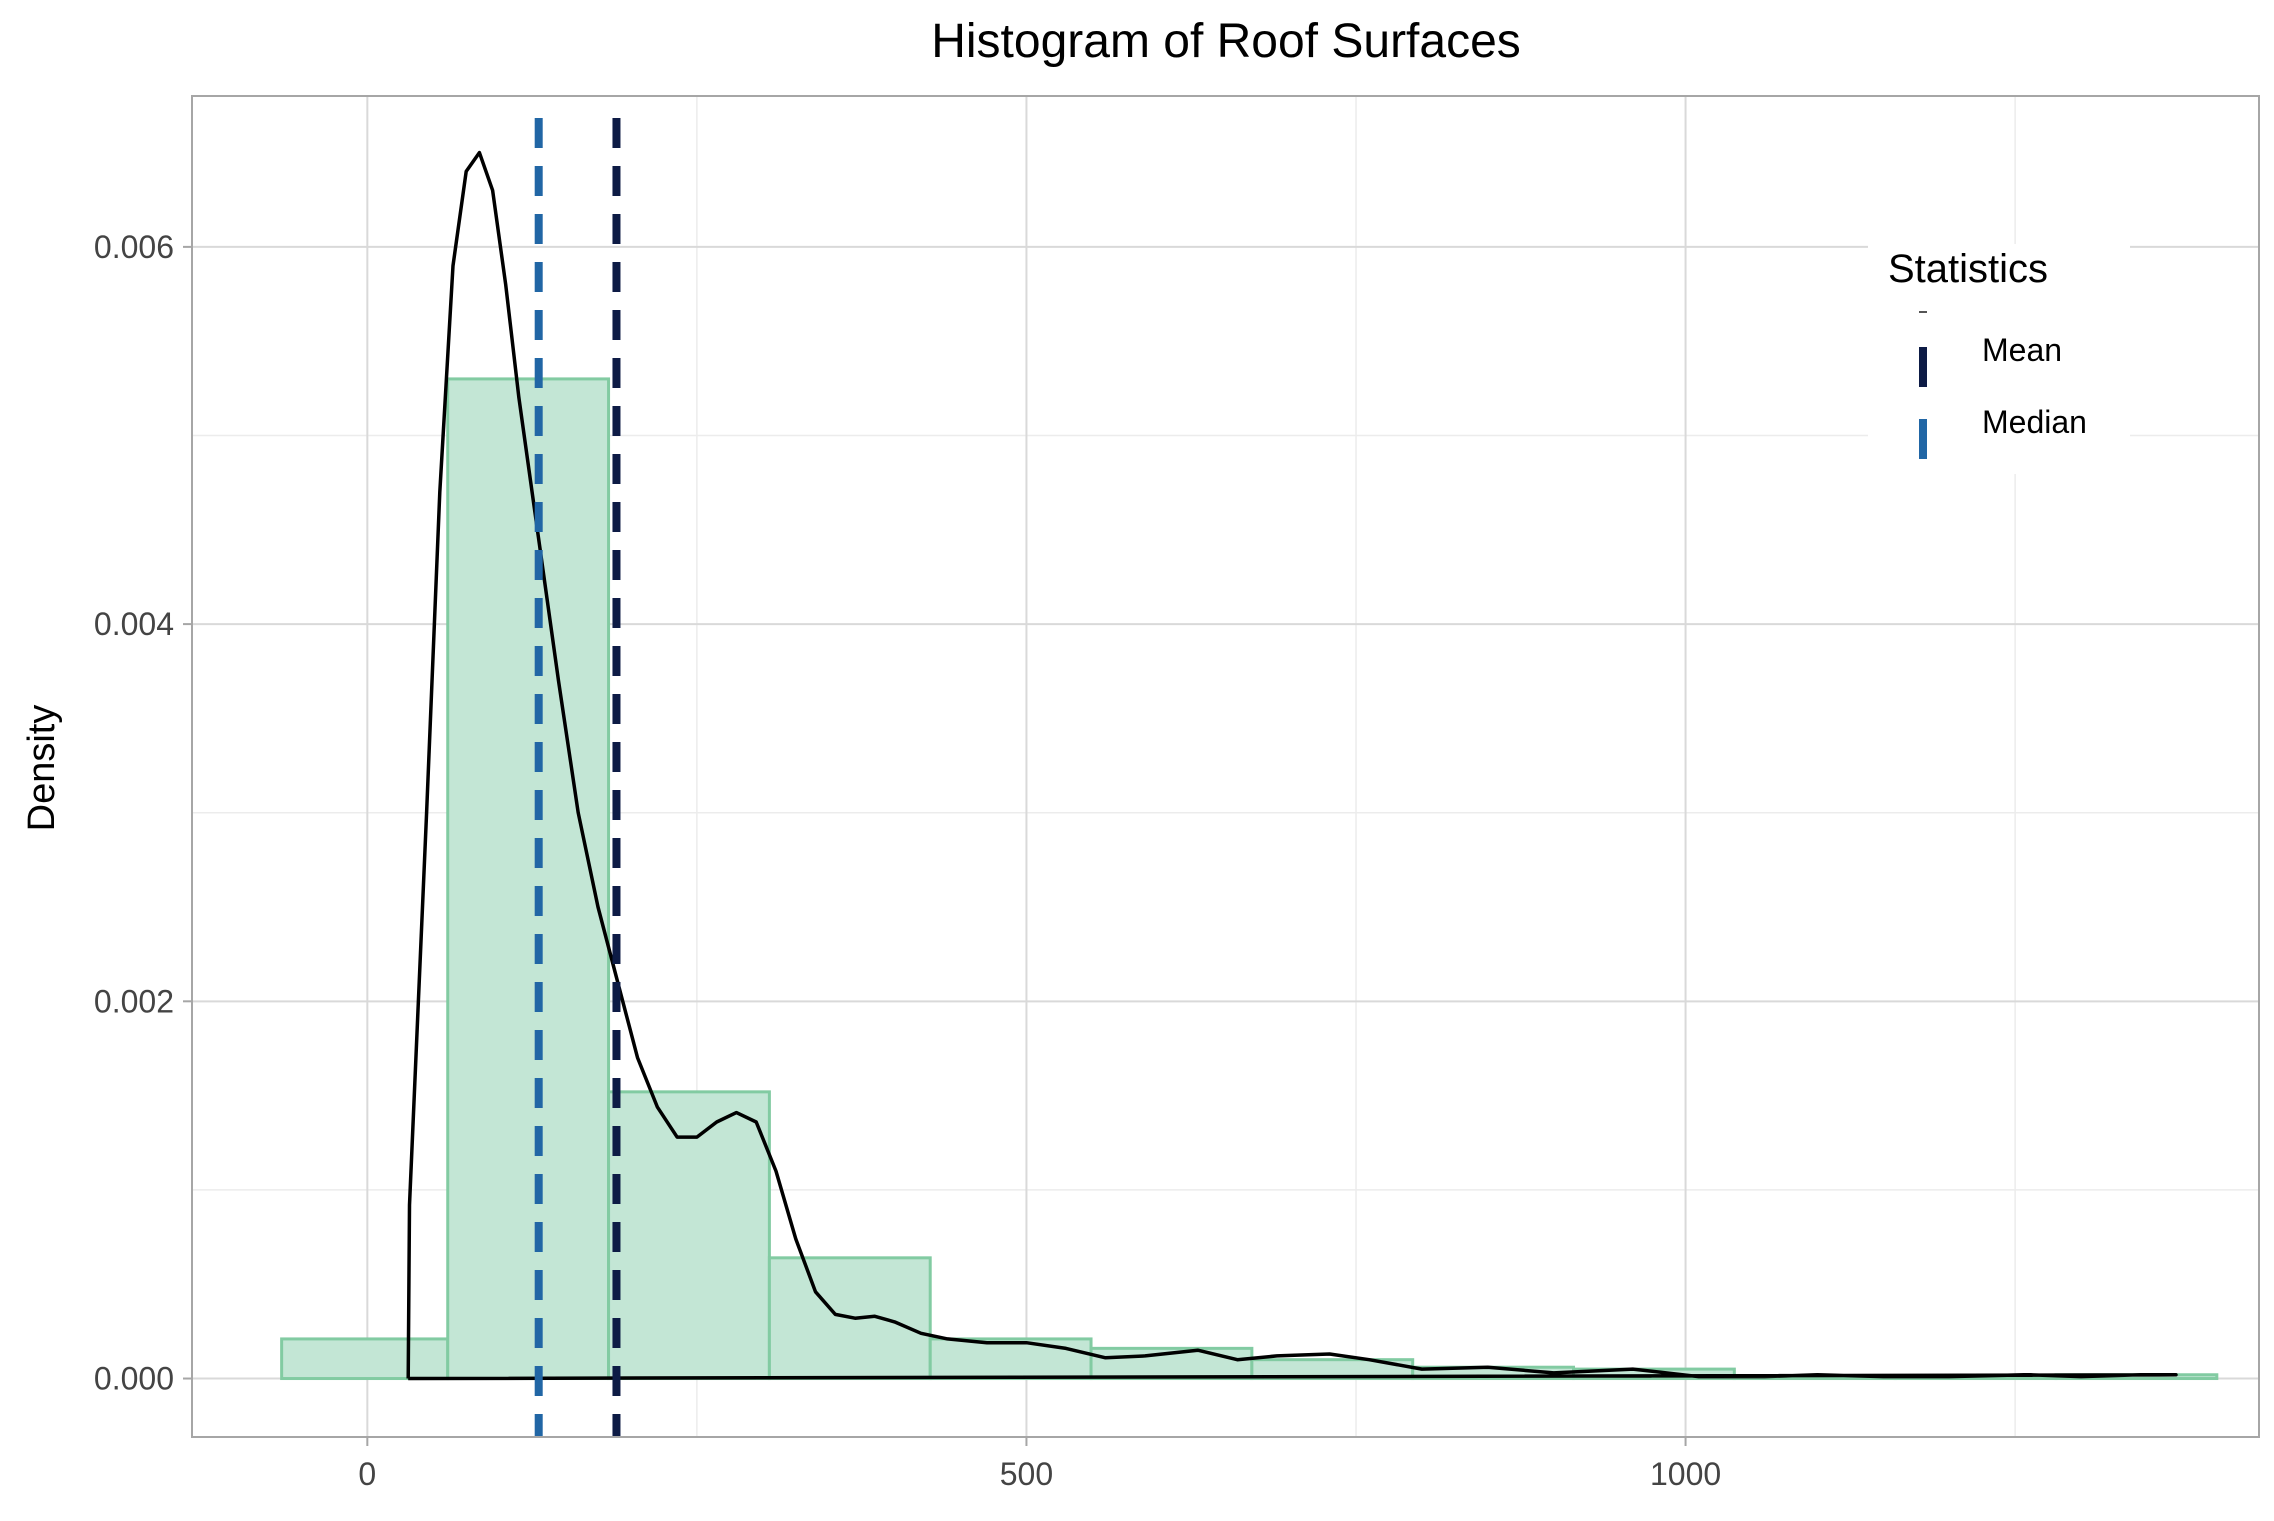  I want to click on y-tick-label: 0.000, so click(134, 1379).